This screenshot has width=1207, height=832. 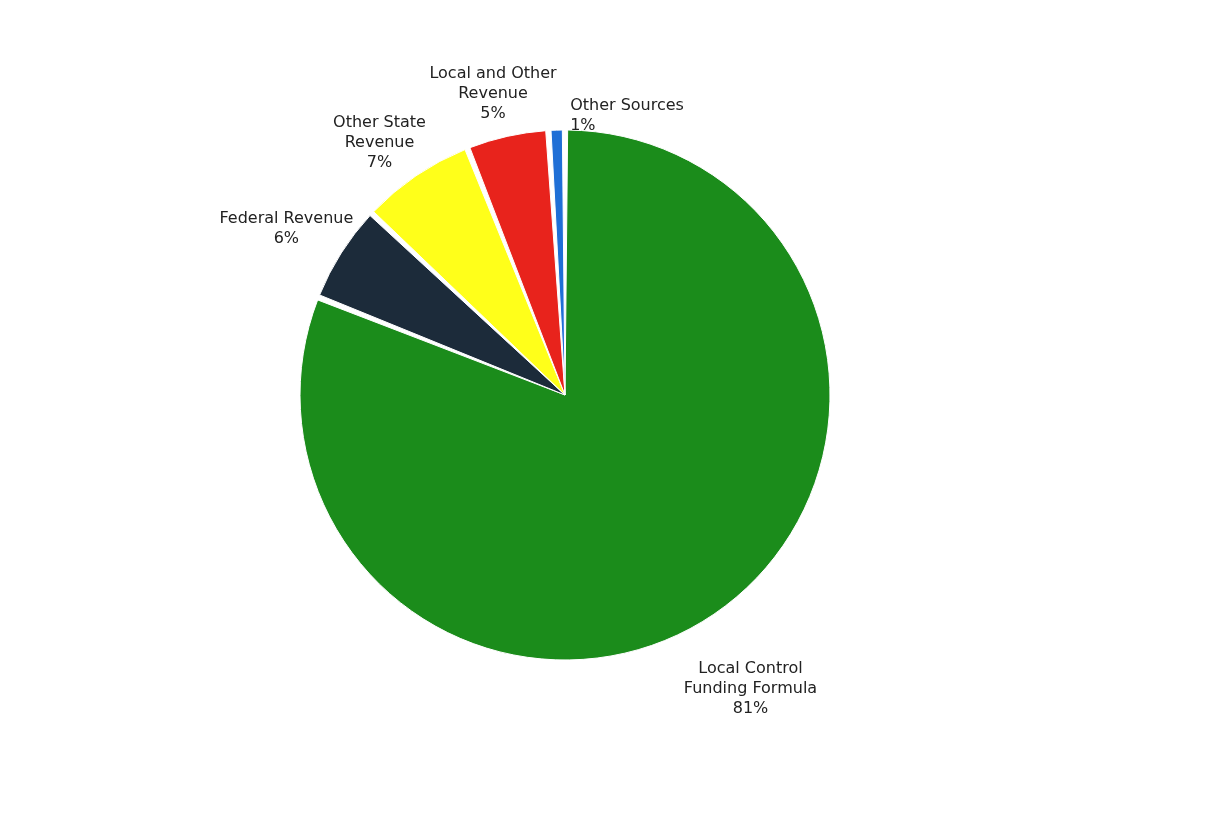 What do you see at coordinates (583, 125) in the screenshot?
I see `data-label: 1%` at bounding box center [583, 125].